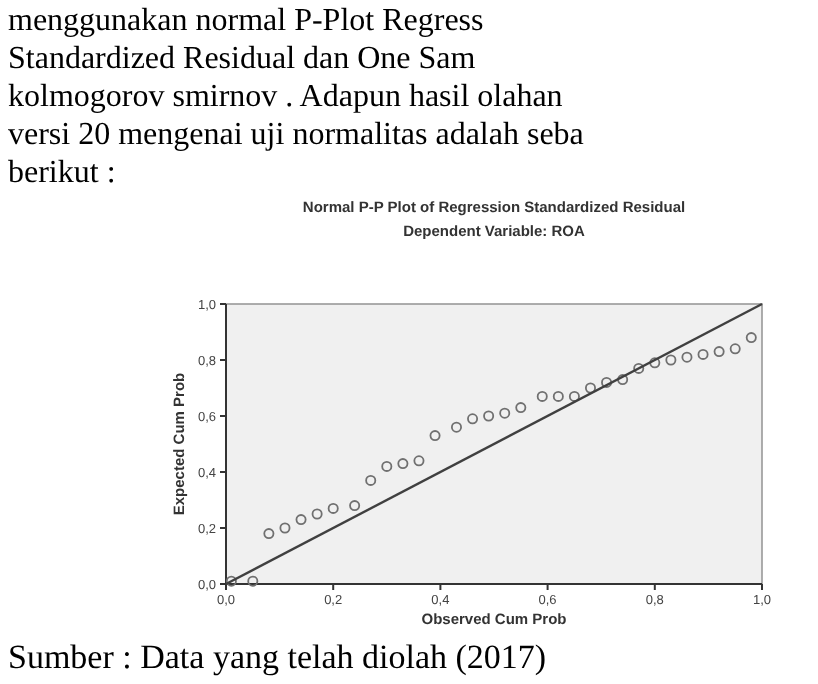 The height and width of the screenshot is (684, 818). I want to click on text: Sumber : Data yang telah diolah (2017), so click(277, 657).